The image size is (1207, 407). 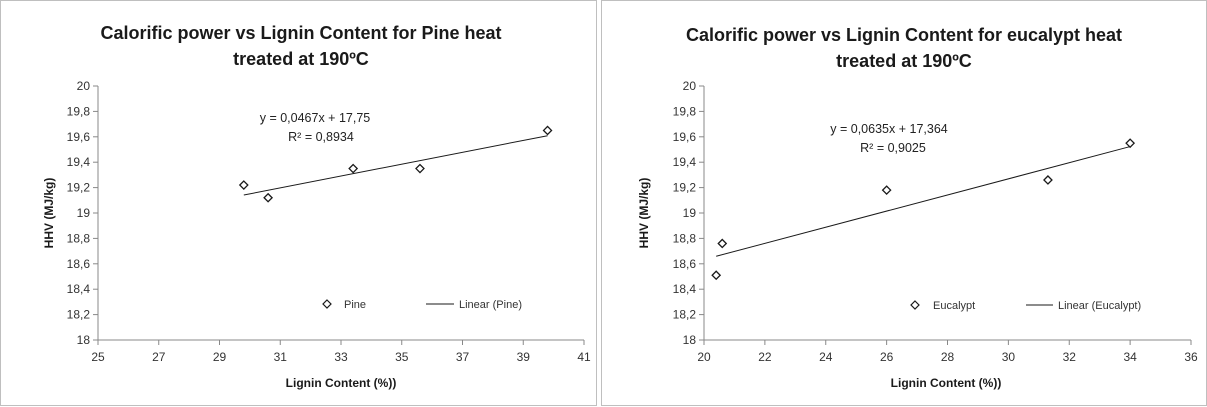 I want to click on legend-marker-eucalypt, so click(x=915, y=305).